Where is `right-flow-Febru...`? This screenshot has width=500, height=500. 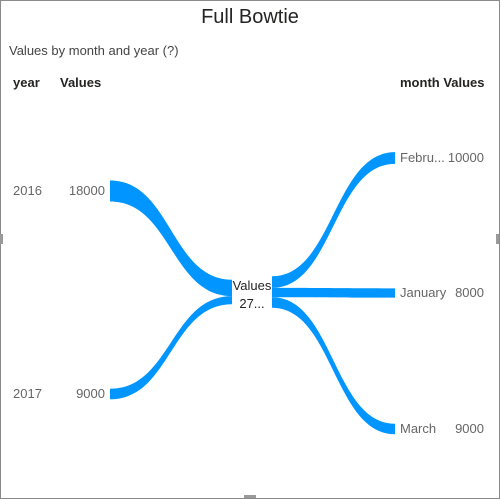 right-flow-Febru... is located at coordinates (333, 220).